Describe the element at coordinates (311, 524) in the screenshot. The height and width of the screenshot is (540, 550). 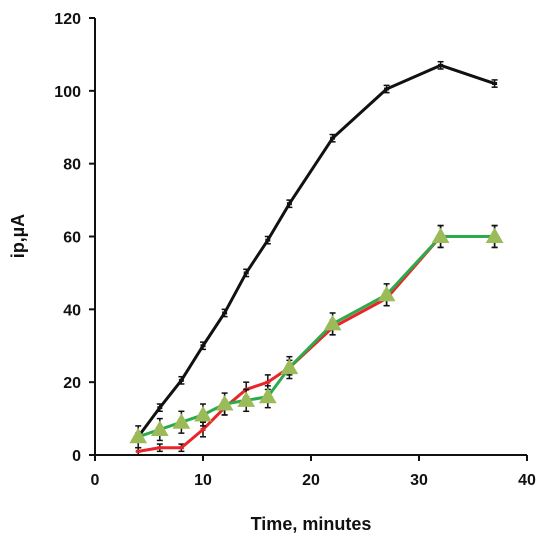
I see `x-axis-title: Time, minutes` at that location.